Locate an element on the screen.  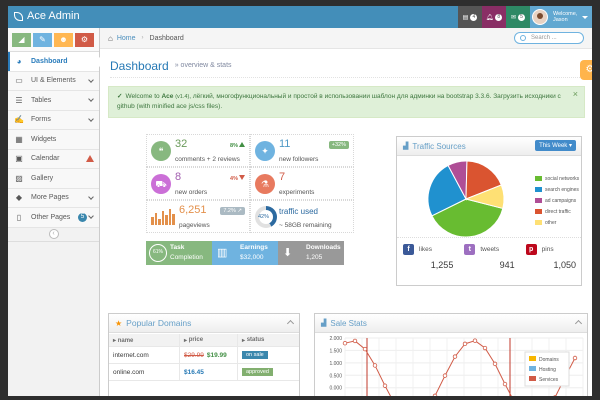
infobox-number: traffic used is located at coordinates (298, 211).